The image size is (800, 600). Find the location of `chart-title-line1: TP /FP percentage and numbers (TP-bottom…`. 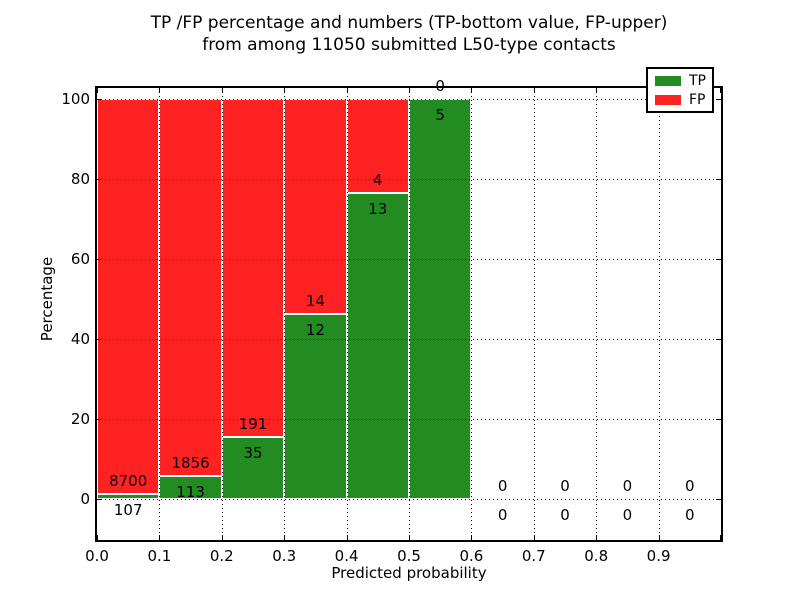

chart-title-line1: TP /FP percentage and numbers (TP-bottom… is located at coordinates (409, 23).